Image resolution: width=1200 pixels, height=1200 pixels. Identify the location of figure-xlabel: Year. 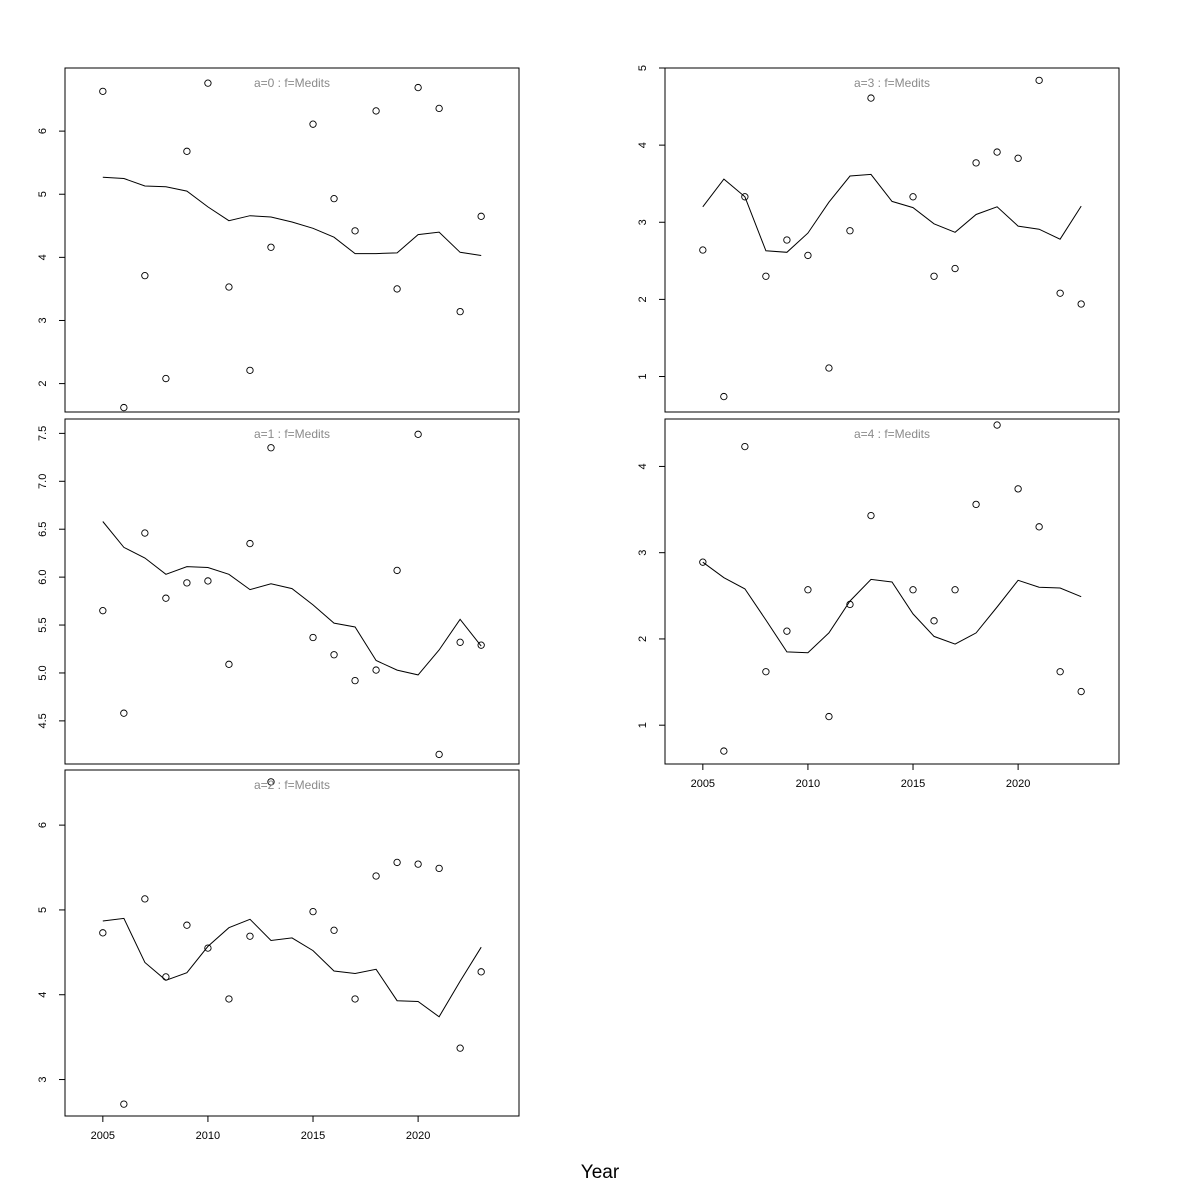
(600, 1172).